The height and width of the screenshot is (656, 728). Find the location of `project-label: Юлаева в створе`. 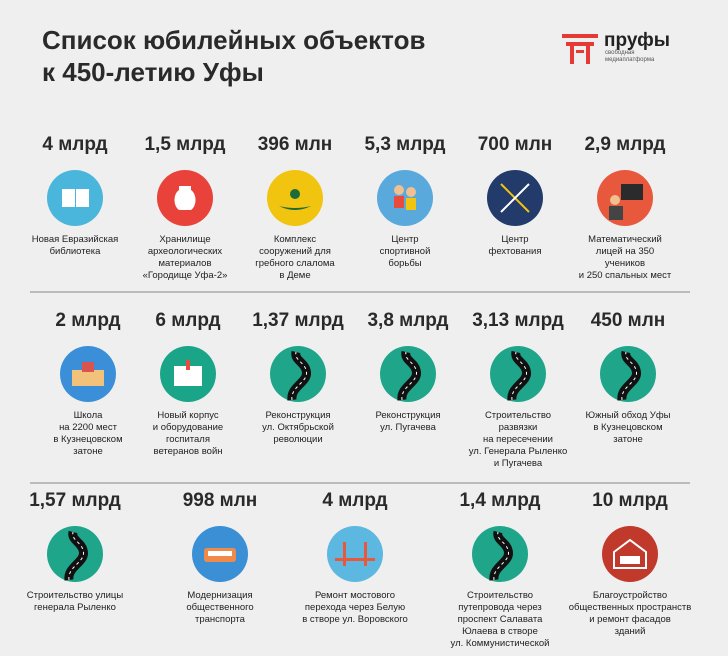

project-label: Юлаева в створе is located at coordinates (500, 631).